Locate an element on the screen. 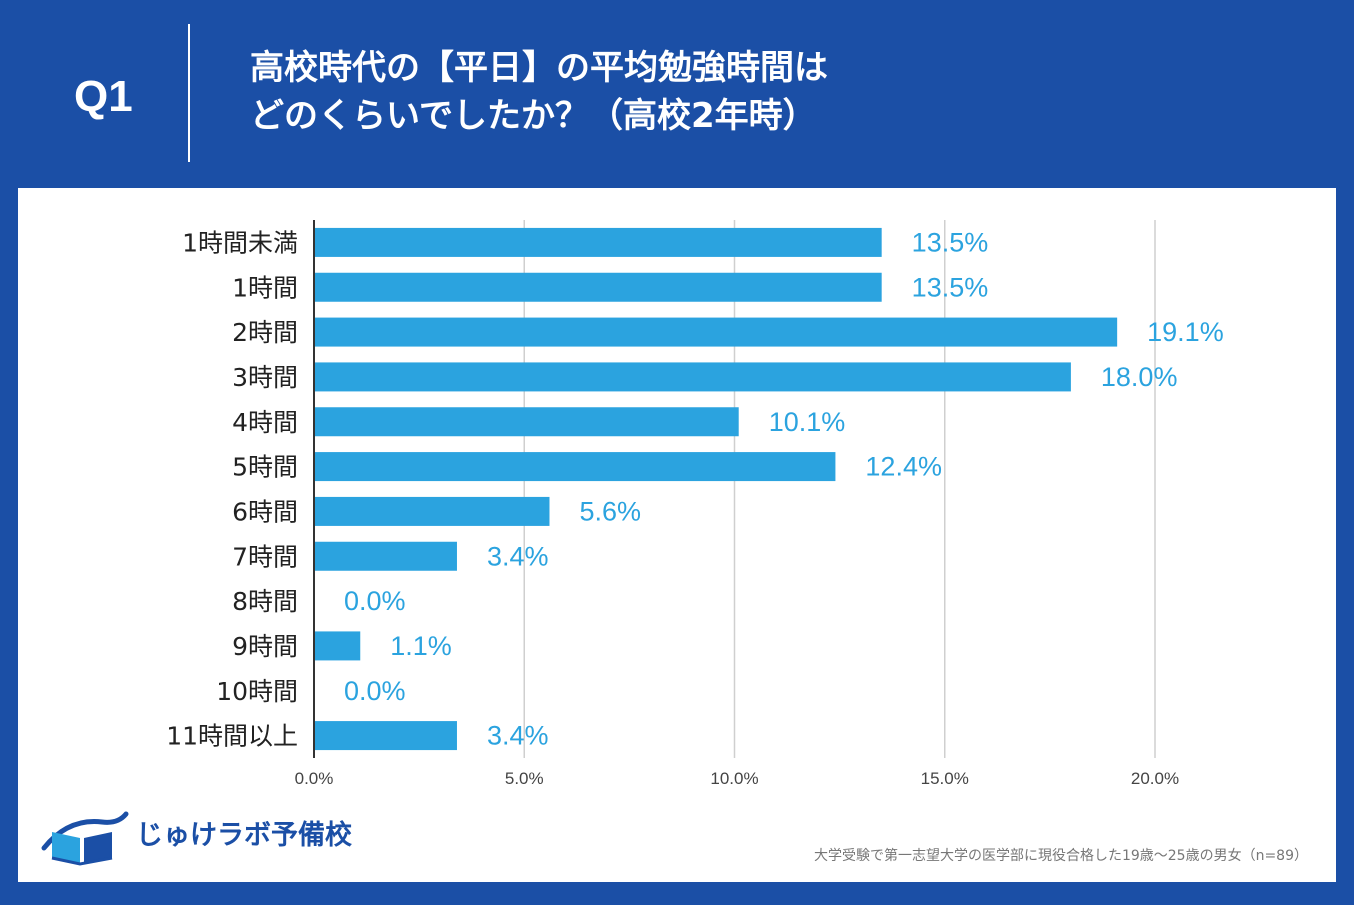 The width and height of the screenshot is (1354, 905). question-title-line1: 高校時代の【平日】の平均勉強時間は is located at coordinates (539, 68).